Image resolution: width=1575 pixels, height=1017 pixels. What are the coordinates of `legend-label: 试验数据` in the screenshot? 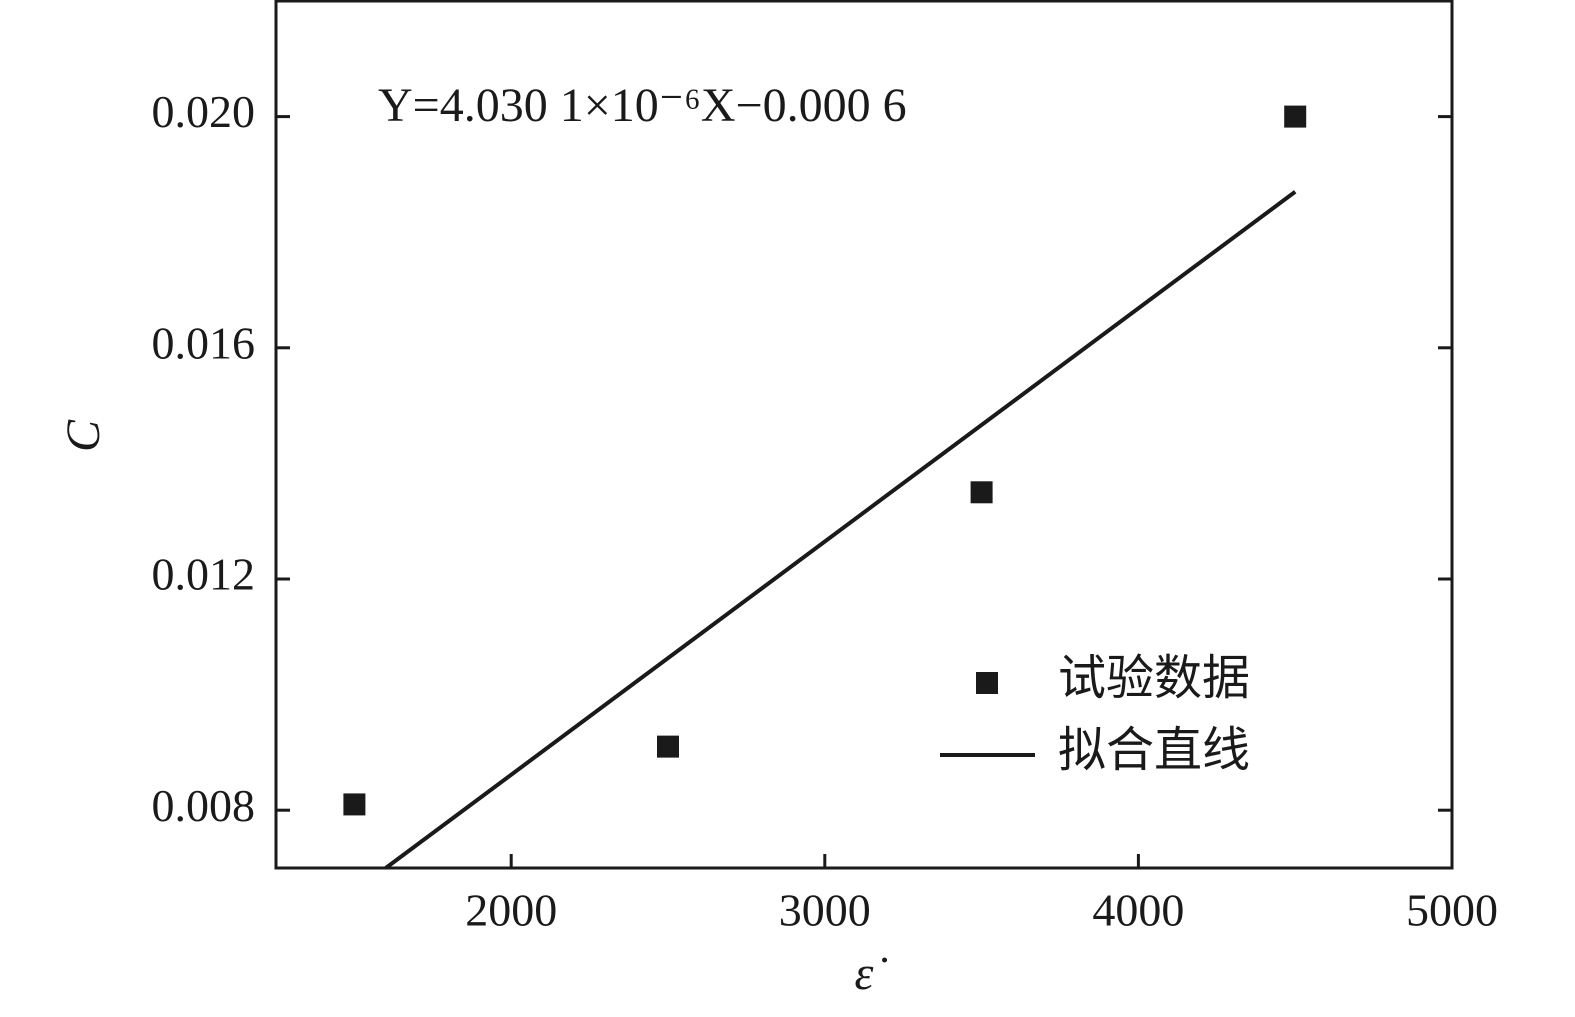 It's located at (1154, 678).